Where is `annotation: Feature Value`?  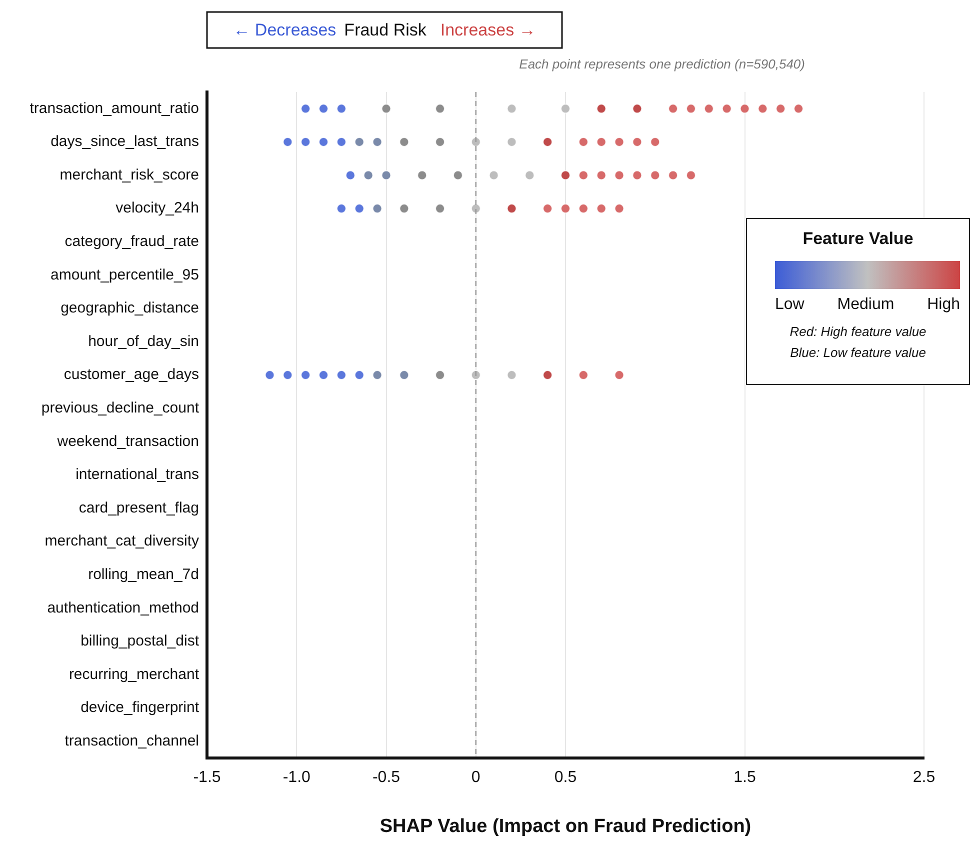
annotation: Feature Value is located at coordinates (858, 239).